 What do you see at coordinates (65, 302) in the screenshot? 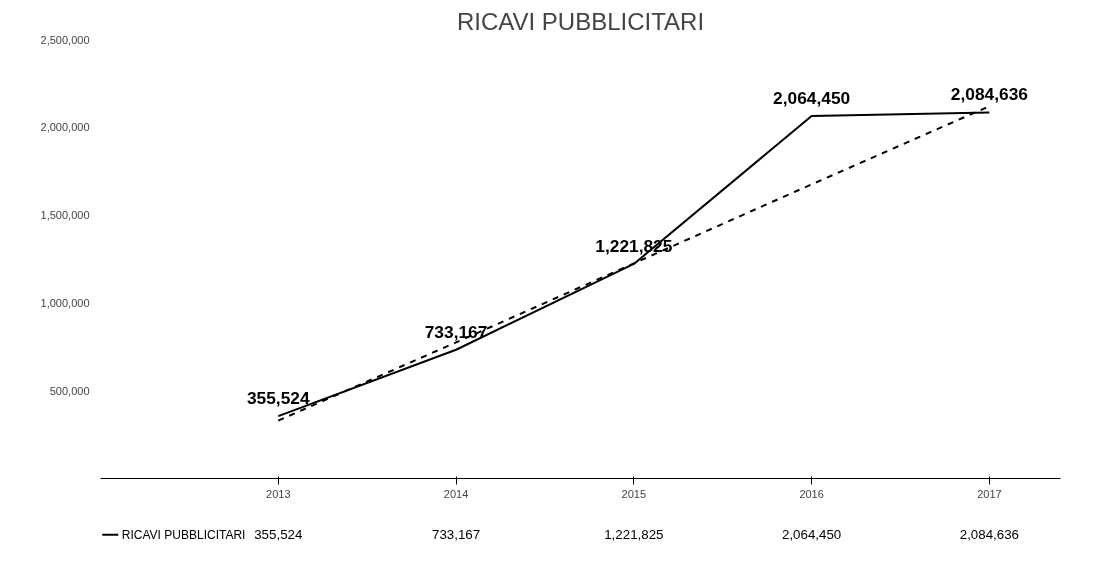
I see `y-tick-label: 1,000,000` at bounding box center [65, 302].